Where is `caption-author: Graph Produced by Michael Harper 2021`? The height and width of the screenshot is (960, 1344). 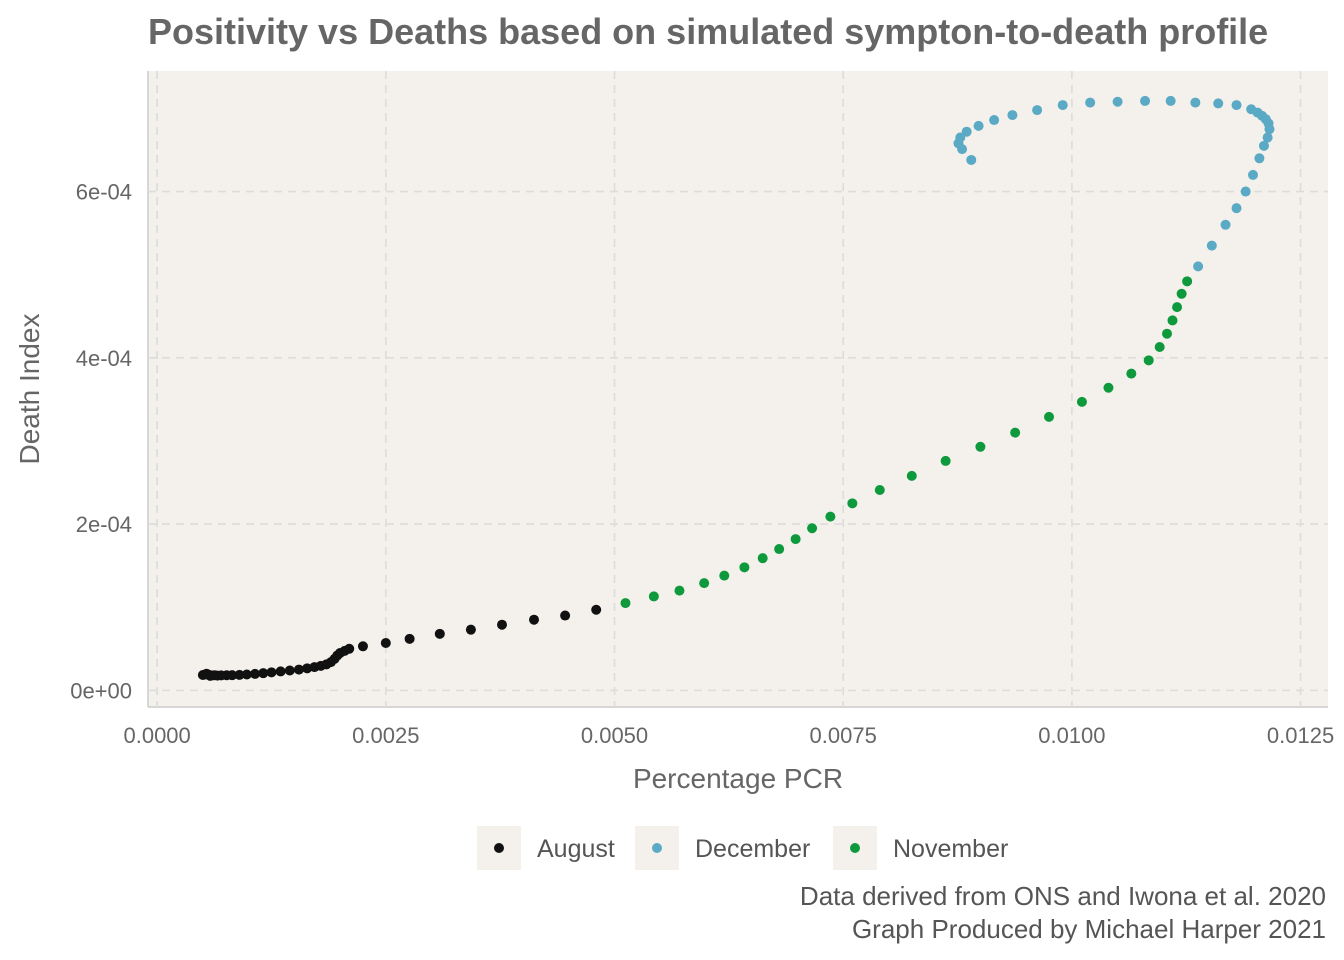
caption-author: Graph Produced by Michael Harper 2021 is located at coordinates (1089, 929).